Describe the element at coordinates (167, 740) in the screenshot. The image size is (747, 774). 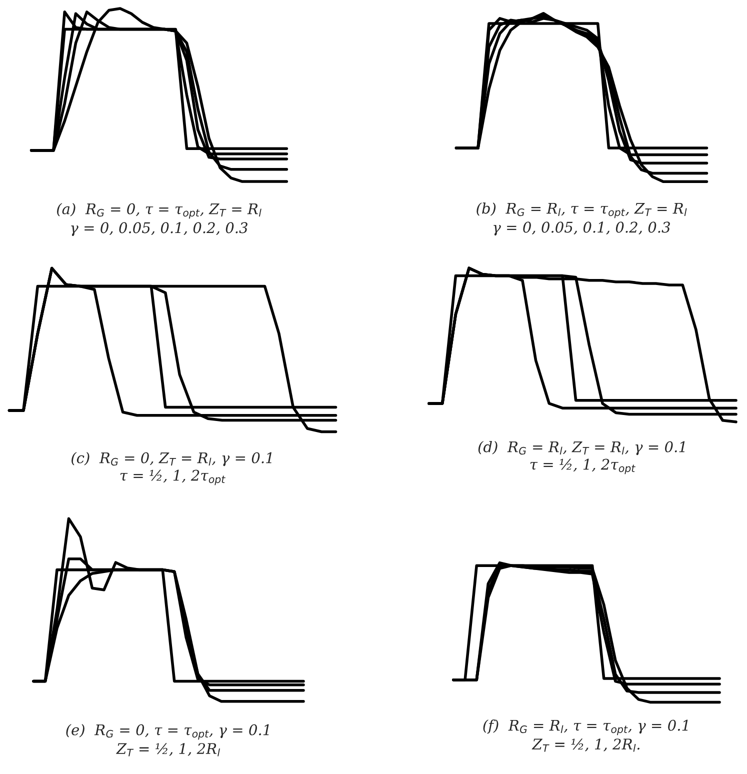
I see `chart-title: (e) R$_{G}$ = 0, τ = τ$_{opt}$, γ = 0.1 Z$_{T}$ = ½, 1, 2R$_{l}$` at that location.